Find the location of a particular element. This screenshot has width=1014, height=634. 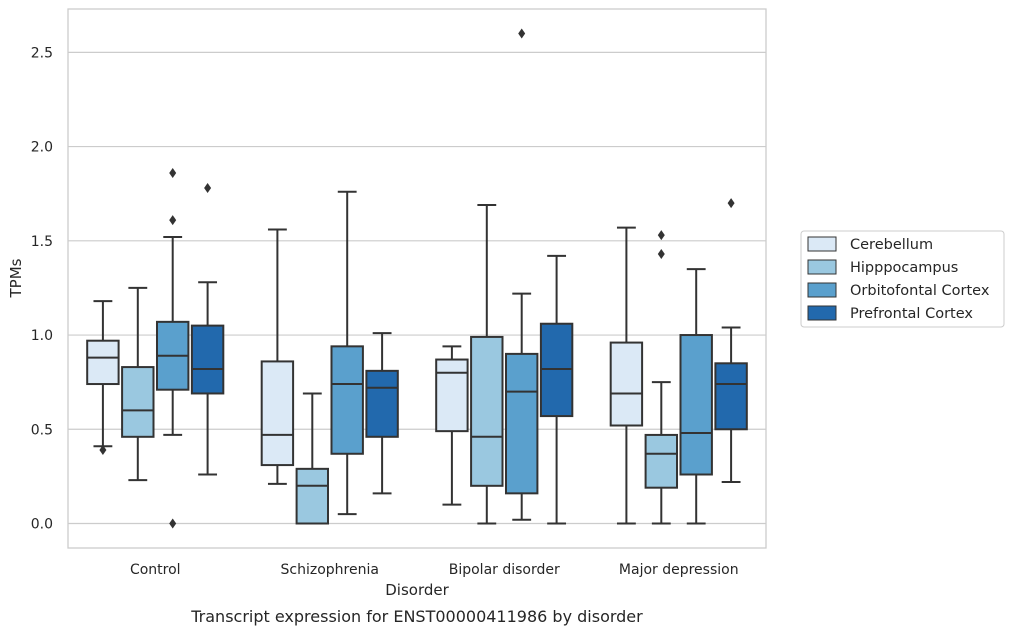

x-tick-label: Bipolar disorder is located at coordinates (504, 570).